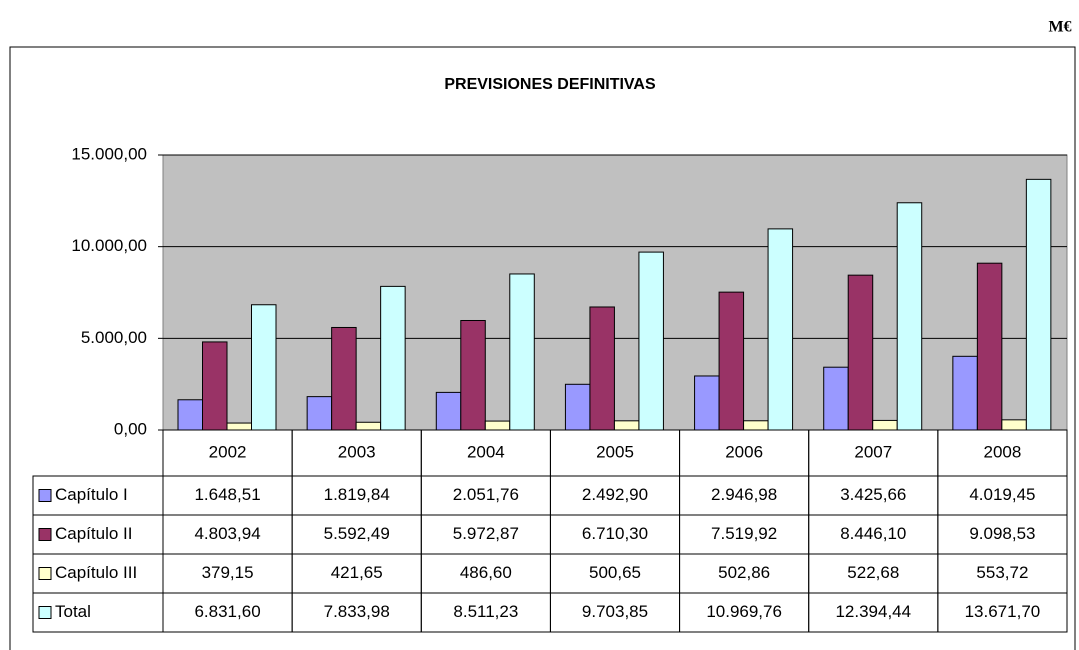 Image resolution: width=1079 pixels, height=650 pixels. I want to click on table-value: 502,86, so click(744, 572).